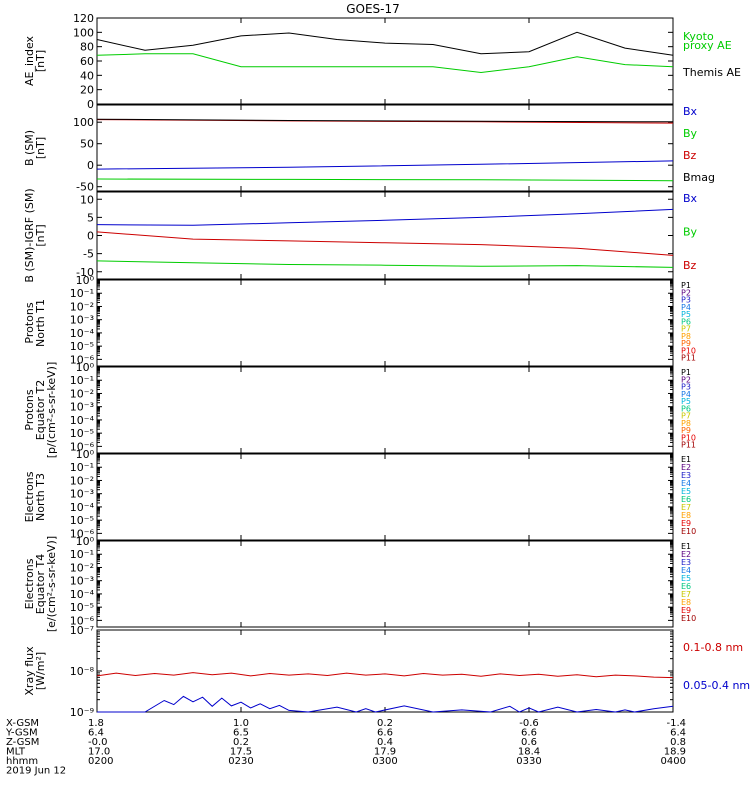 The image size is (750, 800). What do you see at coordinates (707, 45) in the screenshot?
I see `legend-label: proxy AE` at bounding box center [707, 45].